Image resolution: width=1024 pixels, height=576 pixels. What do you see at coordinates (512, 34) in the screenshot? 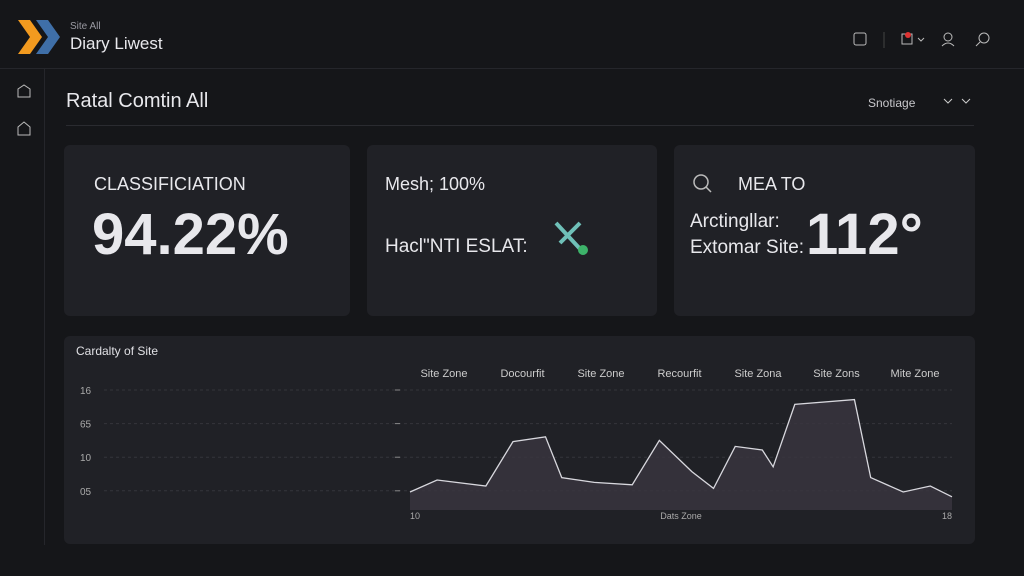
I see `top-bar: Site All Diary Liwest` at bounding box center [512, 34].